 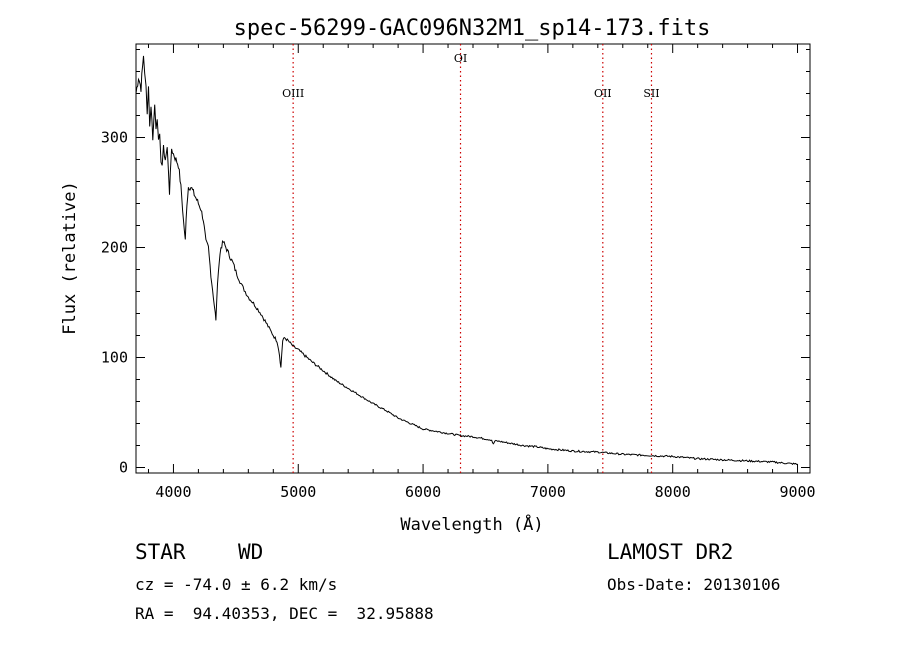 I want to click on emission-line-label: OII, so click(x=603, y=93).